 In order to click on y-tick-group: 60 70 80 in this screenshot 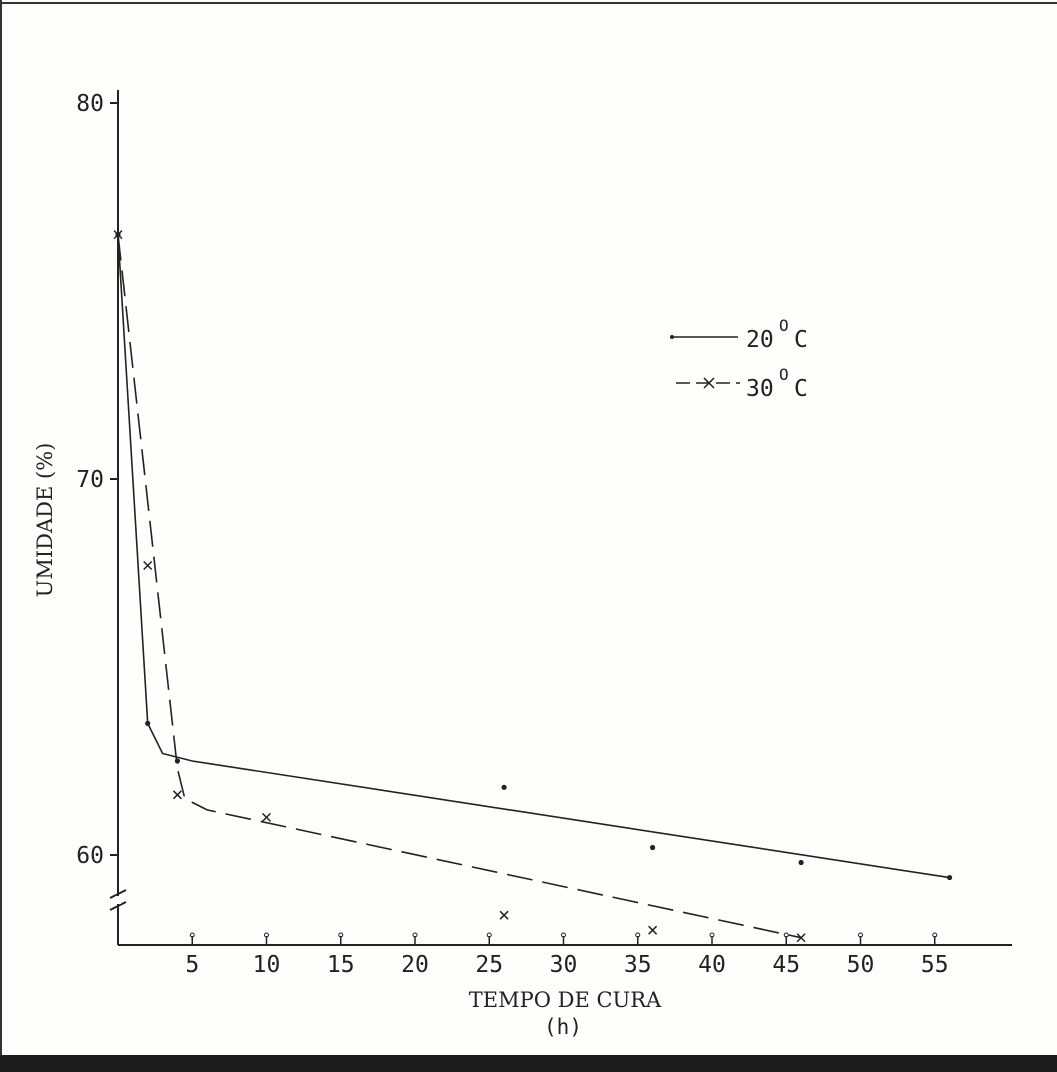, I will do `click(97, 480)`.